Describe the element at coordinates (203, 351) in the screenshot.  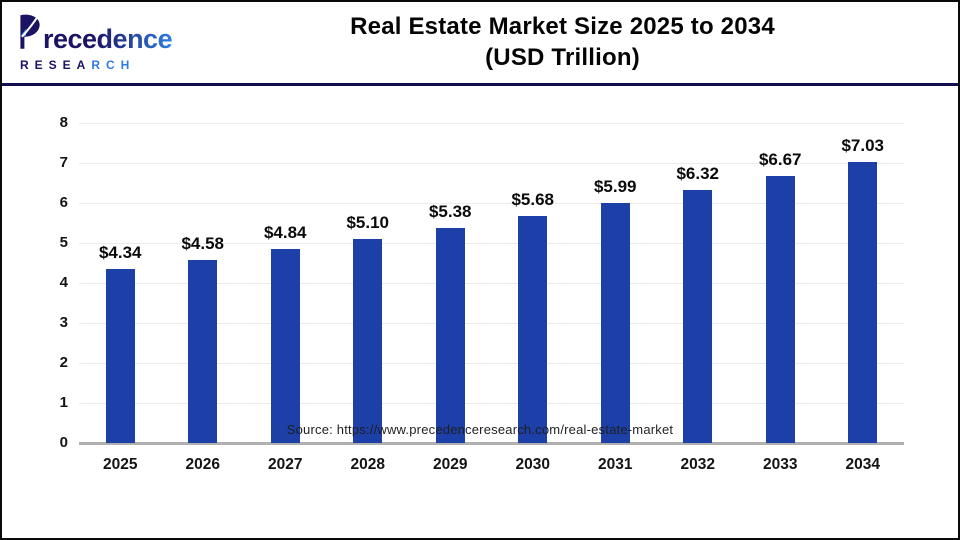
I see `bar-2026` at that location.